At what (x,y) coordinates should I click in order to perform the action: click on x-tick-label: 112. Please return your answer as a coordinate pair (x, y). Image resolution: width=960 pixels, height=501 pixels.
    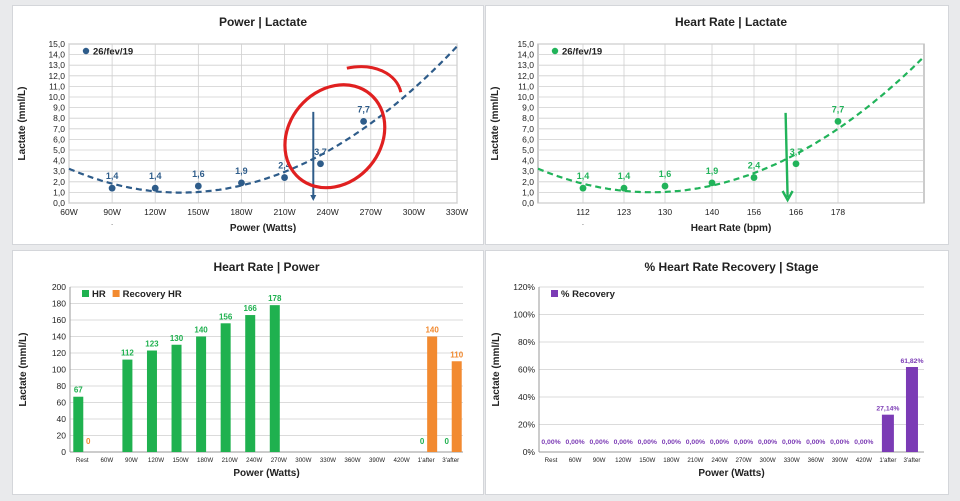
    Looking at the image, I should click on (583, 212).